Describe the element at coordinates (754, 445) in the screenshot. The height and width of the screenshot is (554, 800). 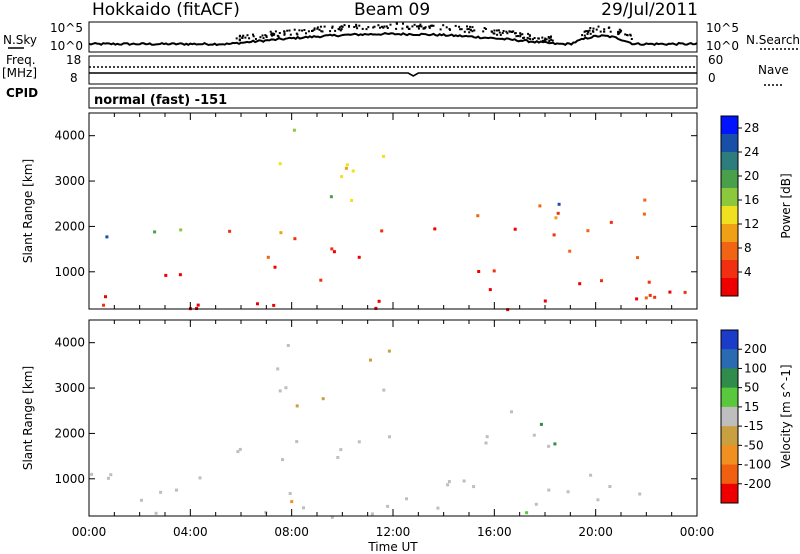
I see `colorbar-tick-label: -50` at that location.